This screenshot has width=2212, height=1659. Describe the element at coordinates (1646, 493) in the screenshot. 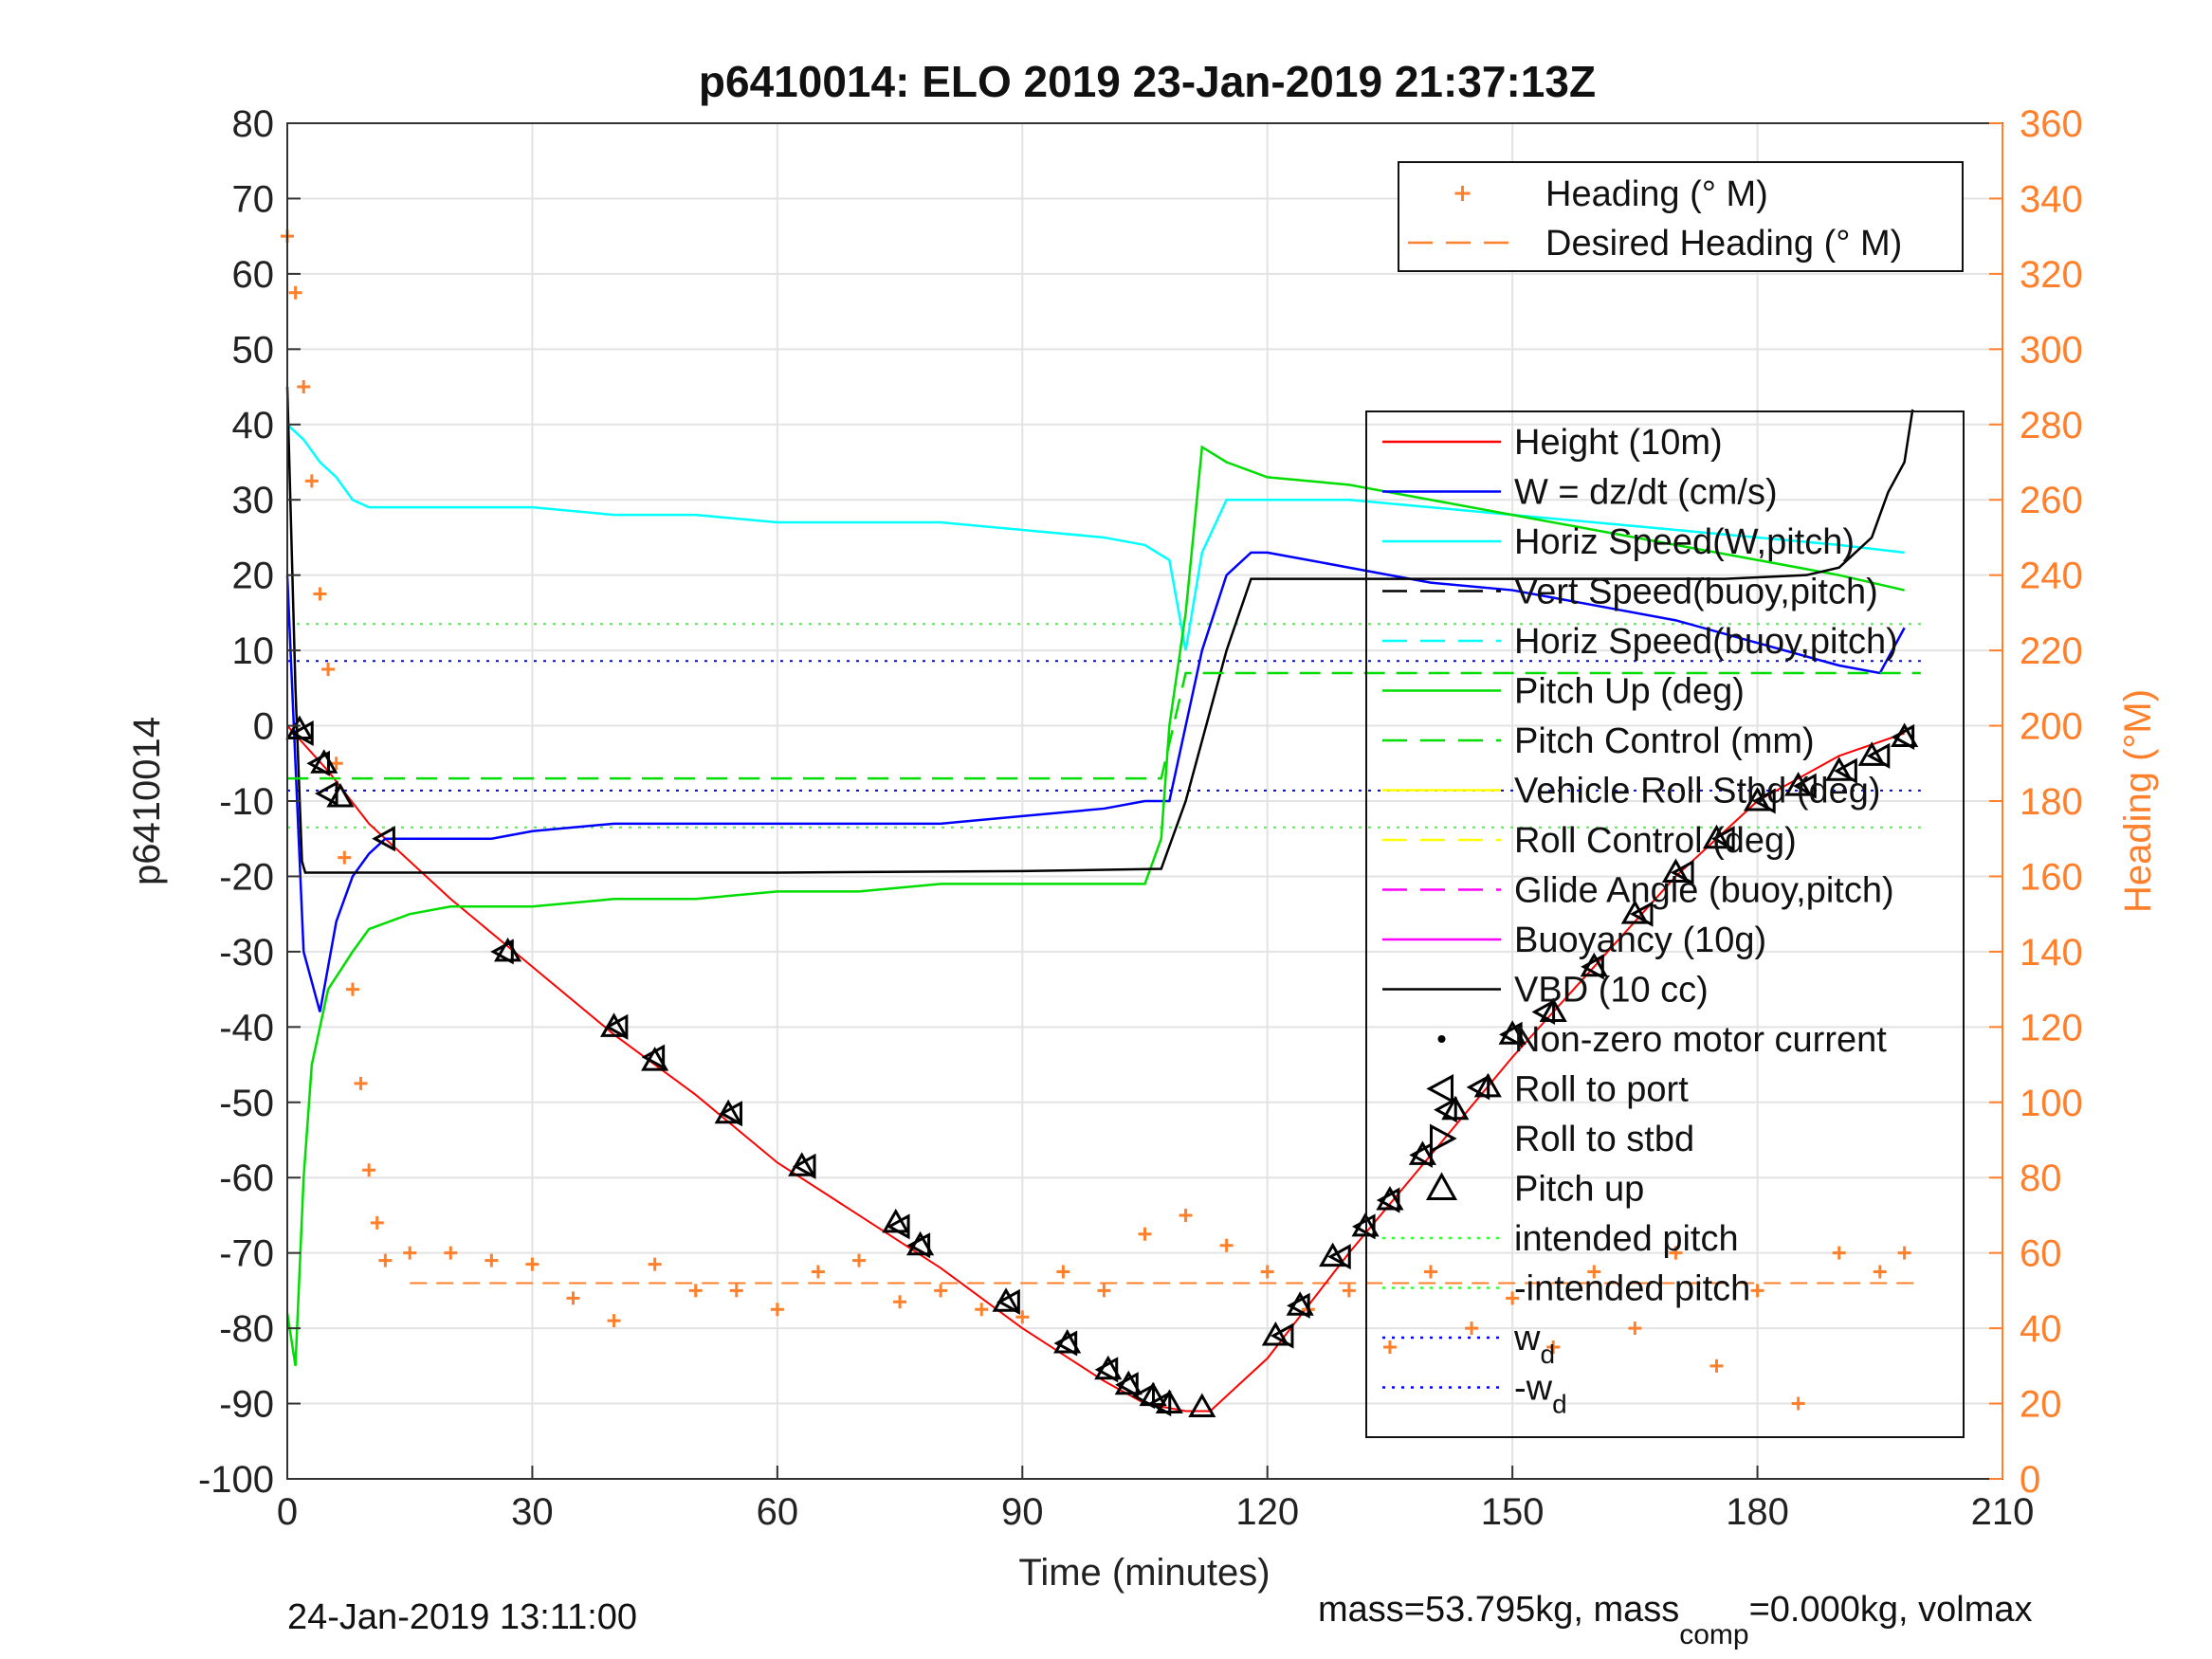

I see `legend-label: W = dz/dt (cm/s)` at that location.